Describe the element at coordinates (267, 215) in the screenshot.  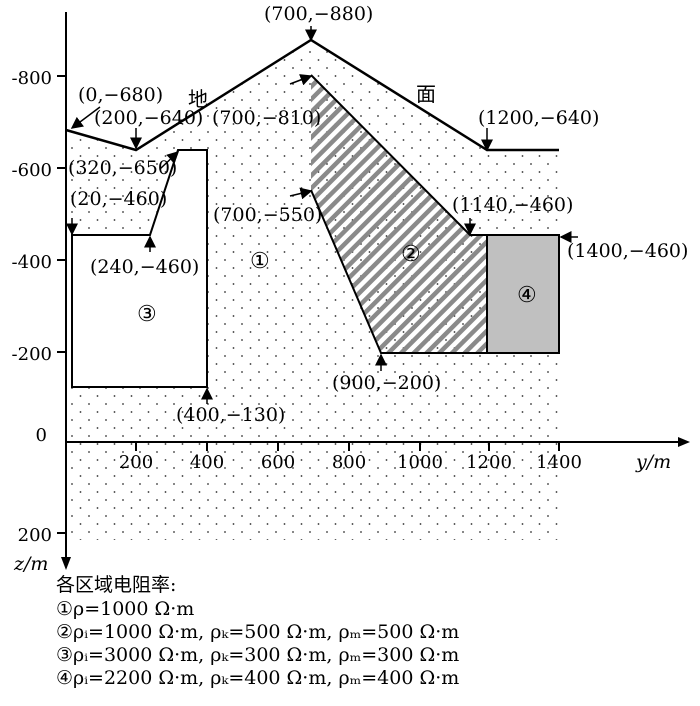
I see `point-label: (700,−550)` at that location.